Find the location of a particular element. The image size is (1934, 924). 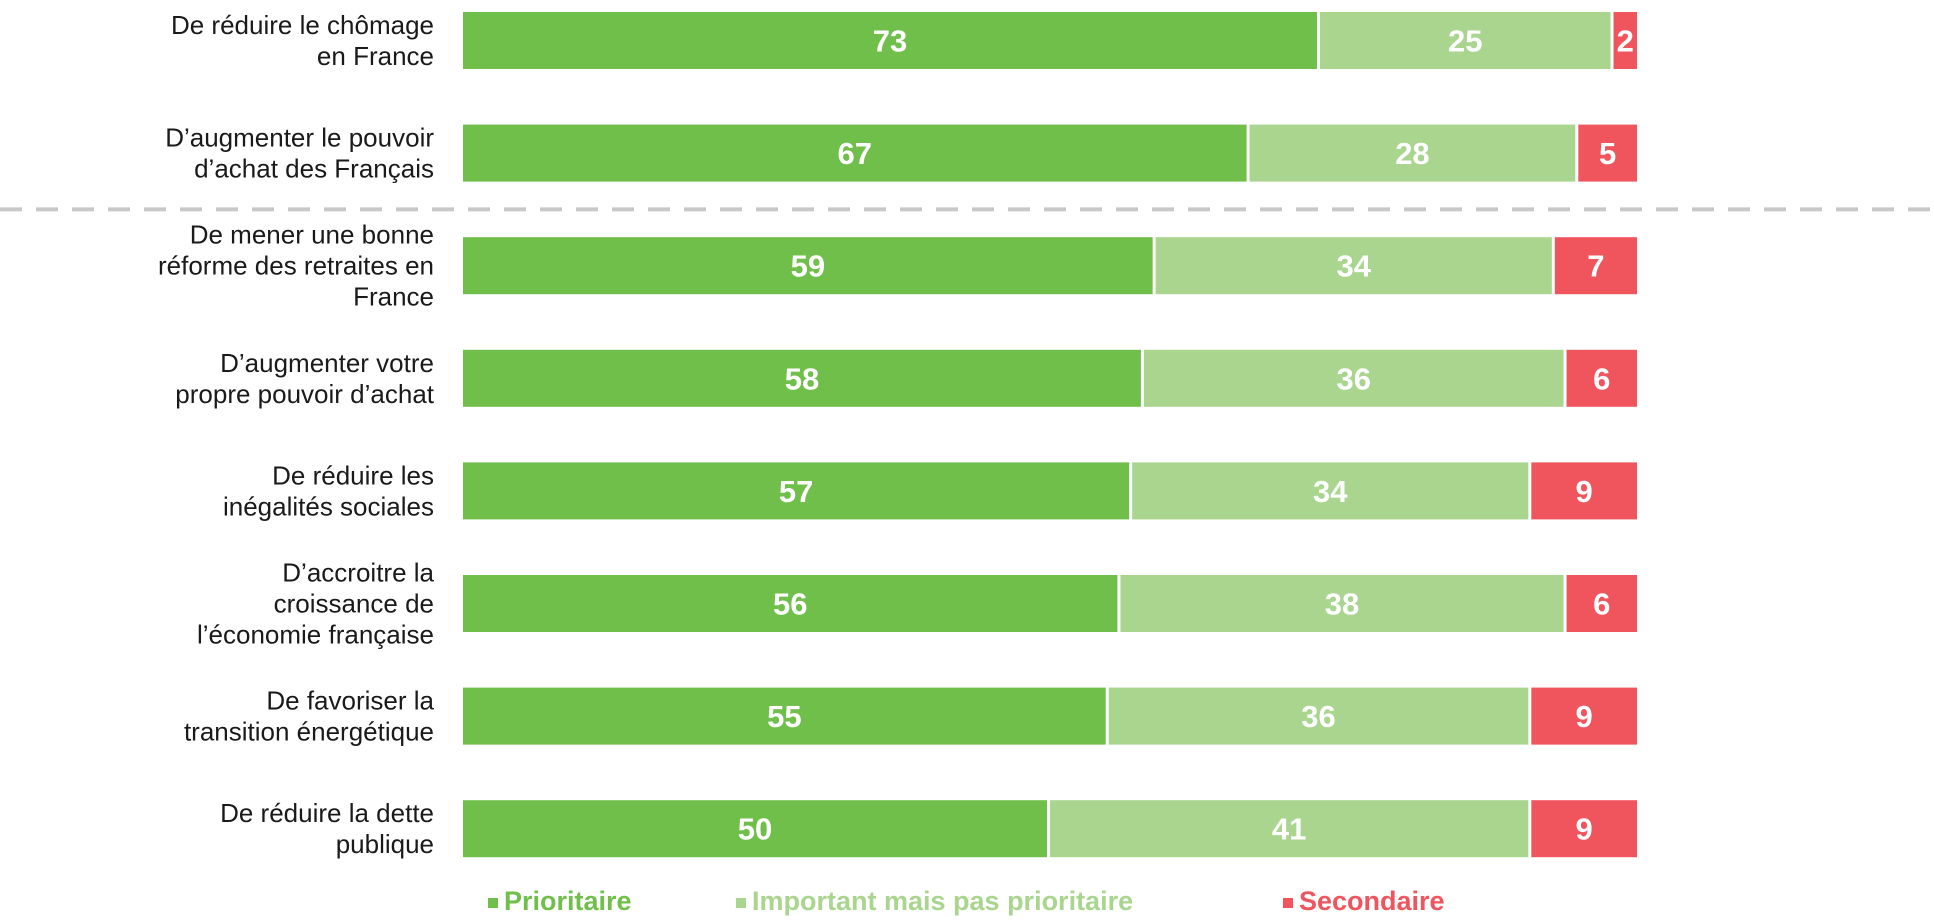

category-label-line: D’augmenter le pouvoir is located at coordinates (299, 138).